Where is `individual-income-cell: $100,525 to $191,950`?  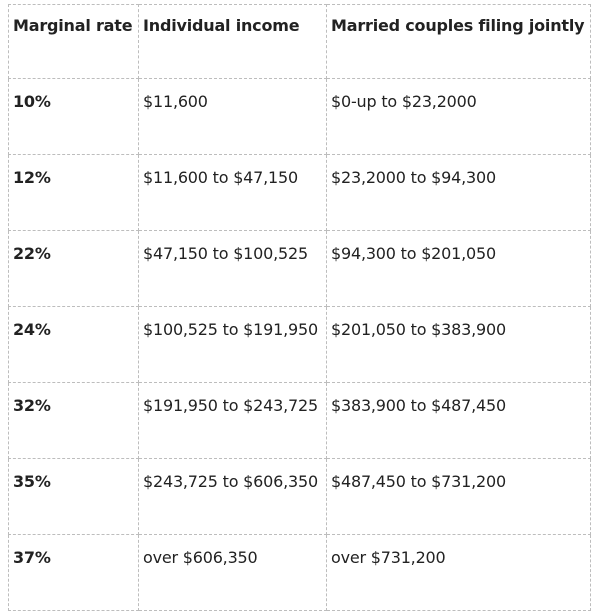 individual-income-cell: $100,525 to $191,950 is located at coordinates (232, 344).